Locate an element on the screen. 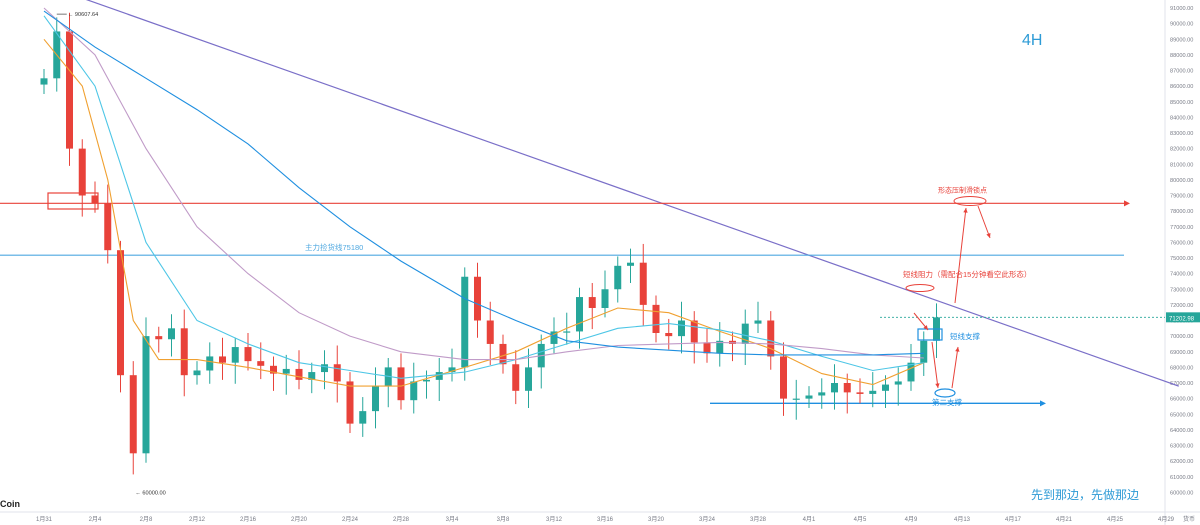 This screenshot has width=1200, height=525. y-tick-label: 81000.00 is located at coordinates (1181, 165).